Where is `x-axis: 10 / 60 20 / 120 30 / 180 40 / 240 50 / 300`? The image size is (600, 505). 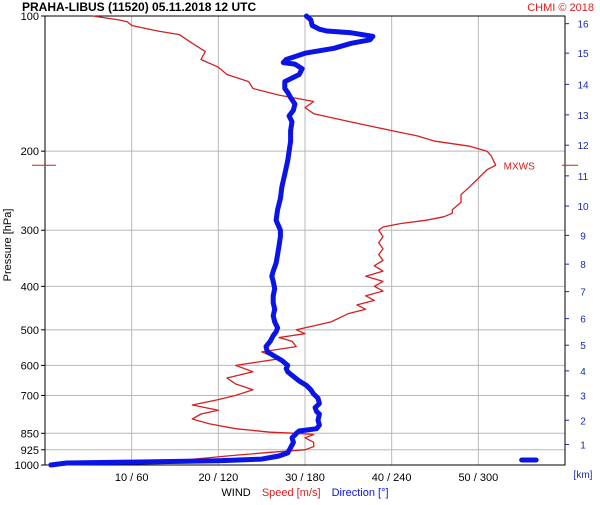 x-axis: 10 / 60 20 / 120 30 / 180 40 / 240 50 / 300 is located at coordinates (306, 478).